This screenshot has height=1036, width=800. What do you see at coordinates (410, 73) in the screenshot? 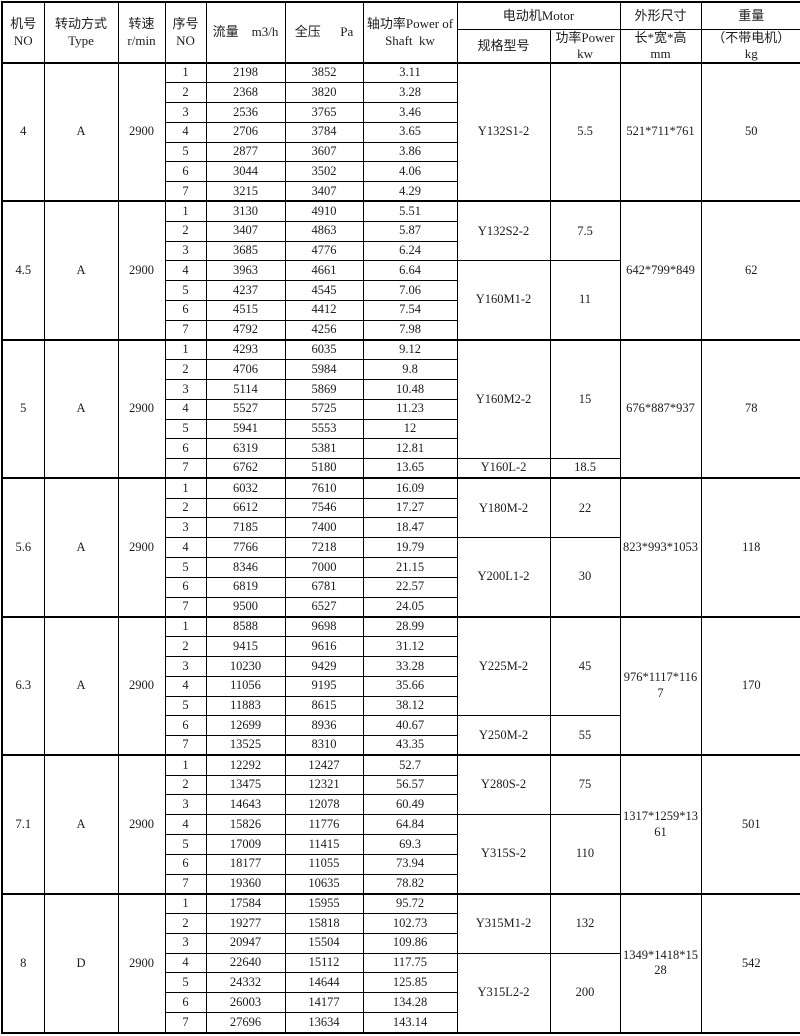
I see `shaft-power-cell: 3.11` at bounding box center [410, 73].